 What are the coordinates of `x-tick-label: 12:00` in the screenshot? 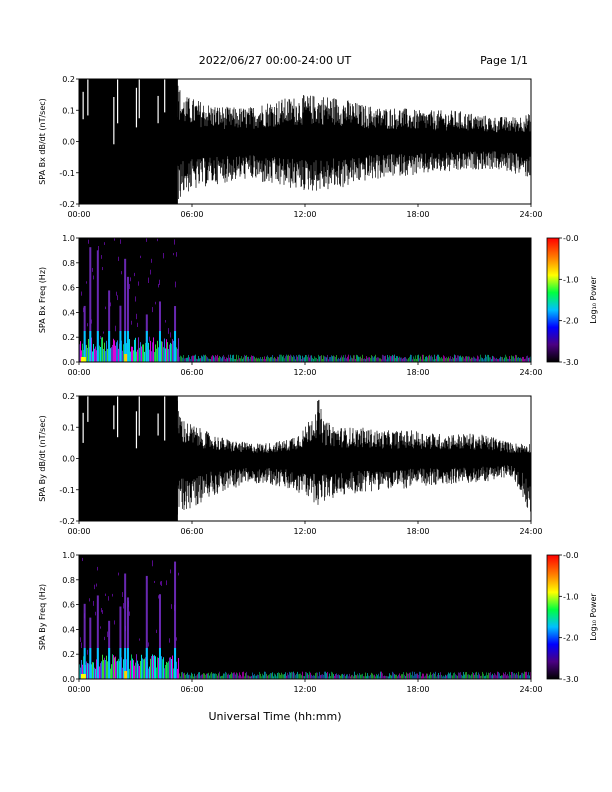 It's located at (304, 531).